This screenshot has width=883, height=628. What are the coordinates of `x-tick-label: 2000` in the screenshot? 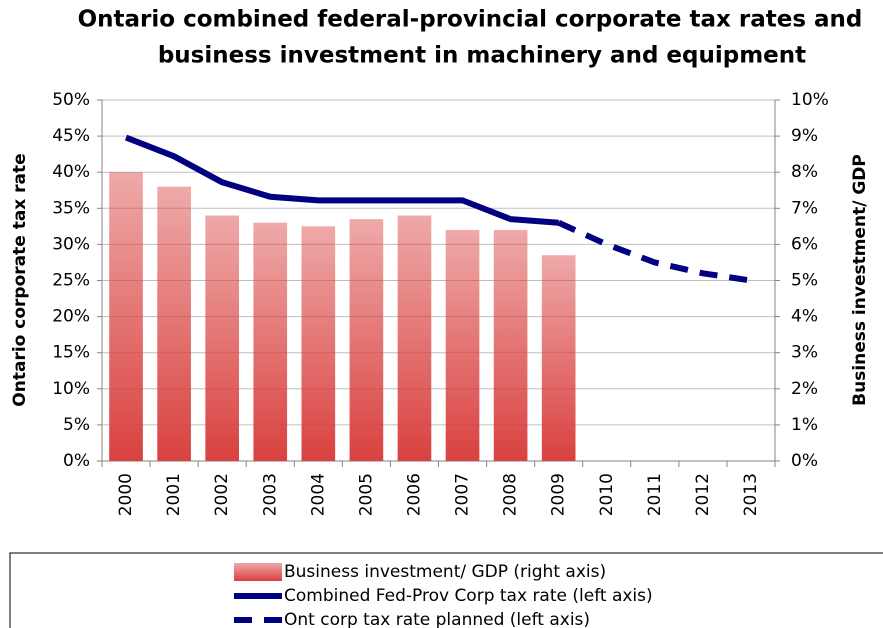 It's located at (126, 494).